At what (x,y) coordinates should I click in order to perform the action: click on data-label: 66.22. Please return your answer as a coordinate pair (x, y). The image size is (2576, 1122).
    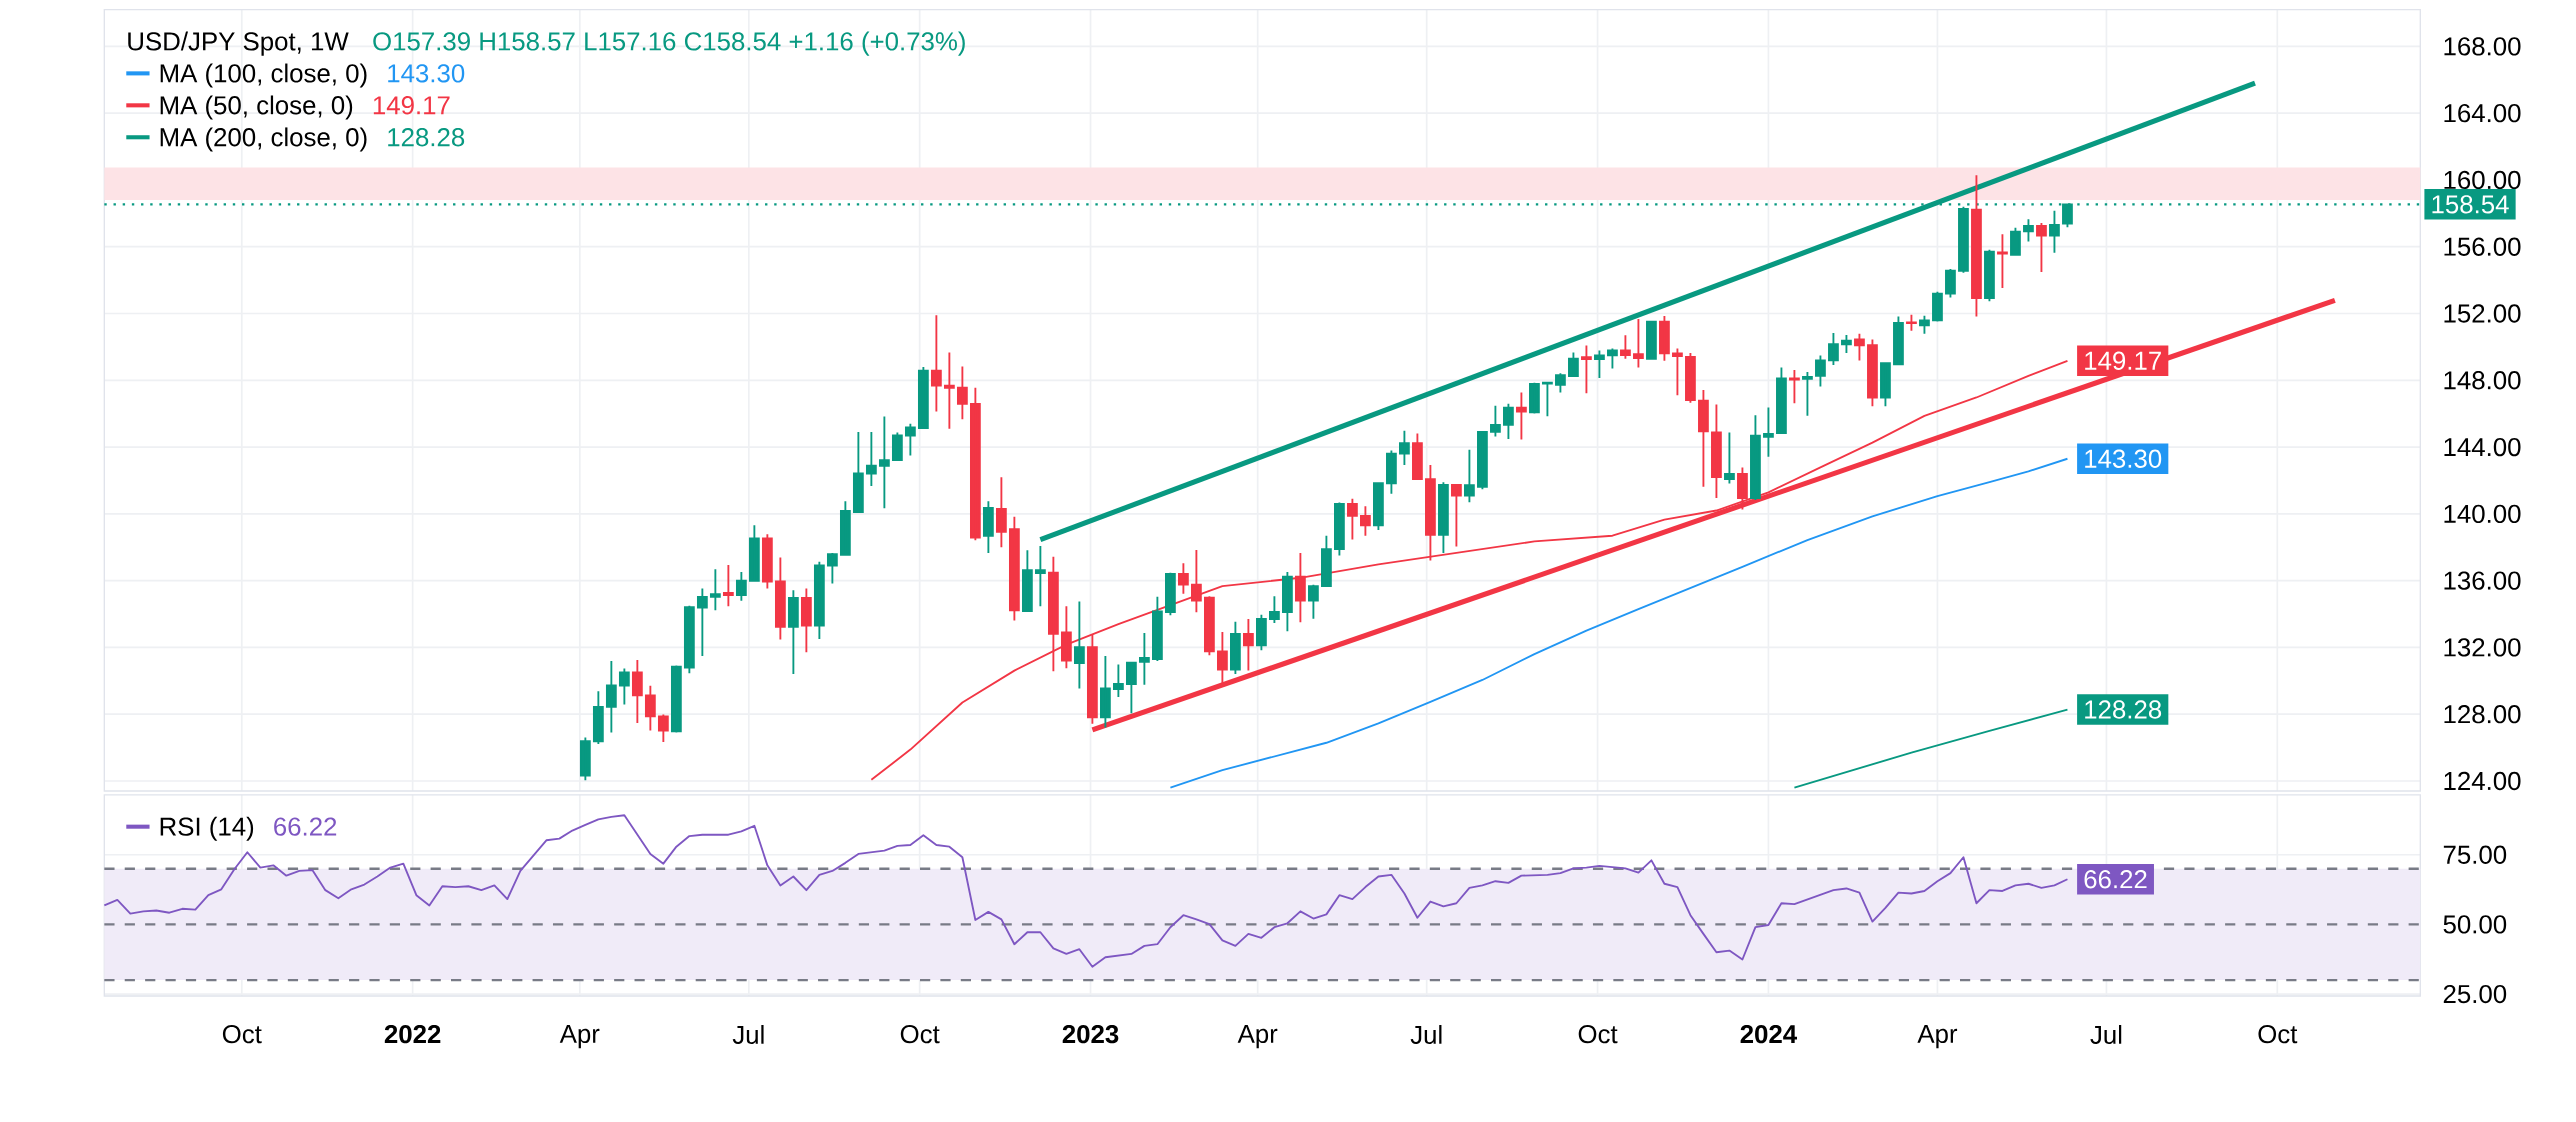
    Looking at the image, I should click on (2115, 879).